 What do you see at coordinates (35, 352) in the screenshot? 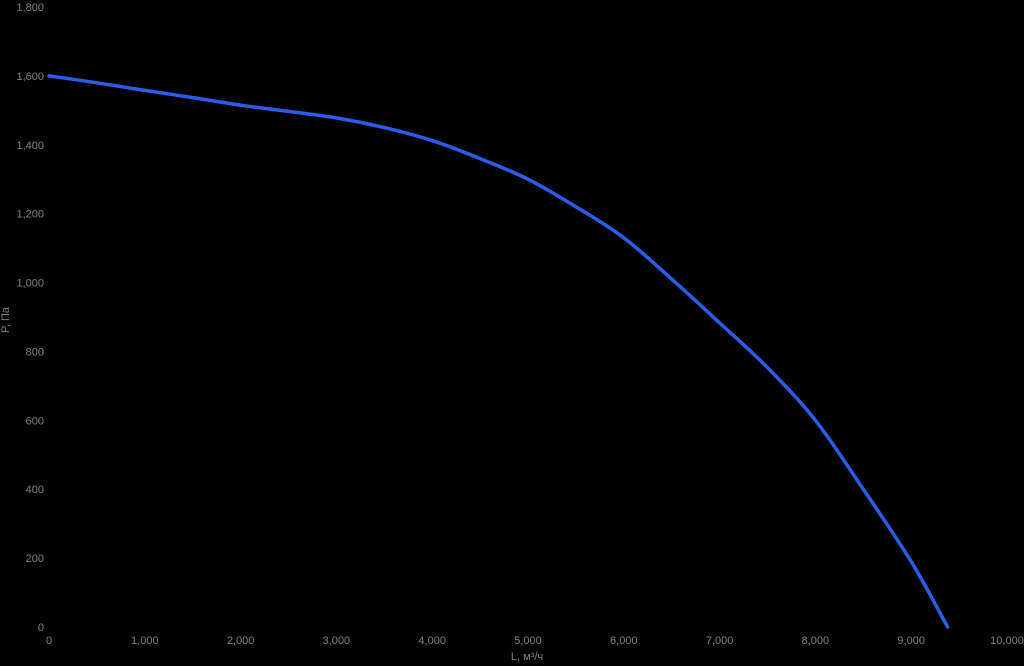
I see `y-tick-label: 800` at bounding box center [35, 352].